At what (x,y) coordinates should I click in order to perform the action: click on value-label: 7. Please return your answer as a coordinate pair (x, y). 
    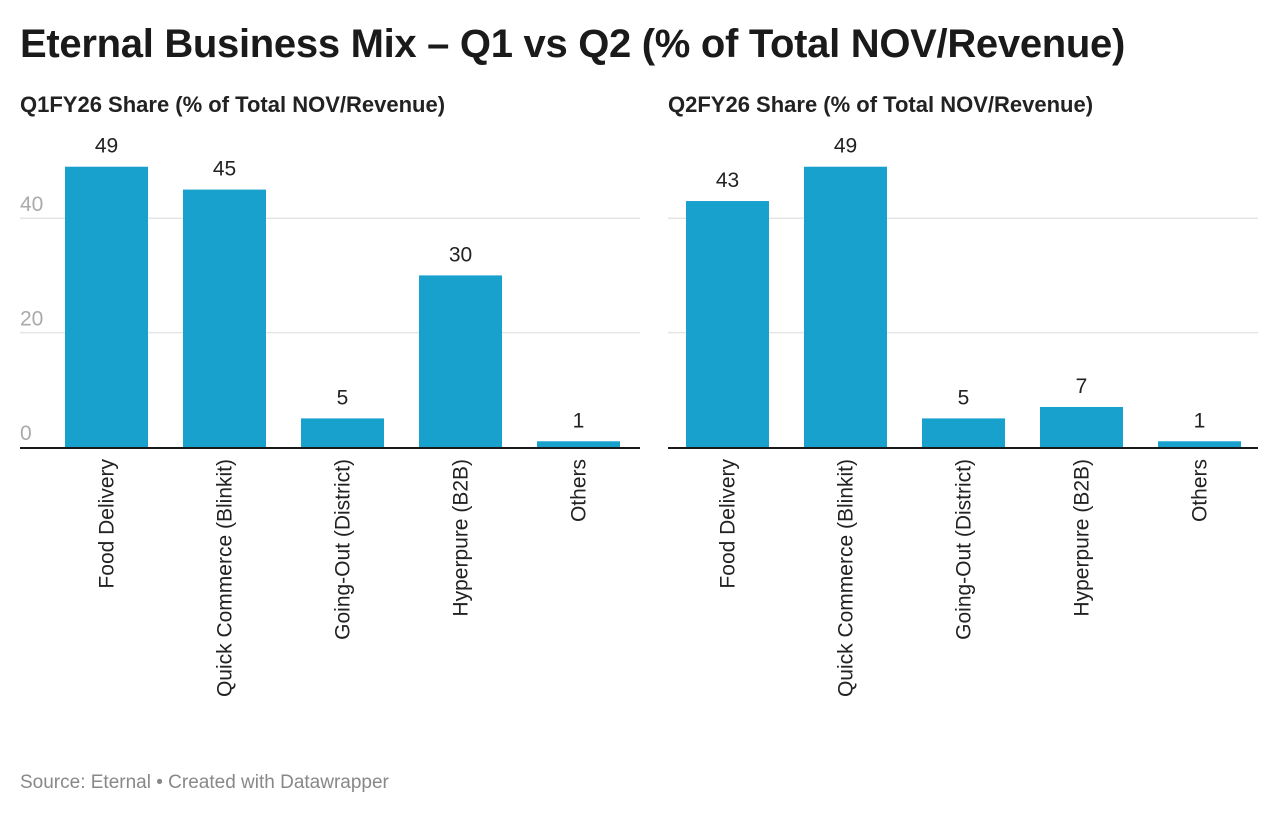
    Looking at the image, I should click on (1082, 386).